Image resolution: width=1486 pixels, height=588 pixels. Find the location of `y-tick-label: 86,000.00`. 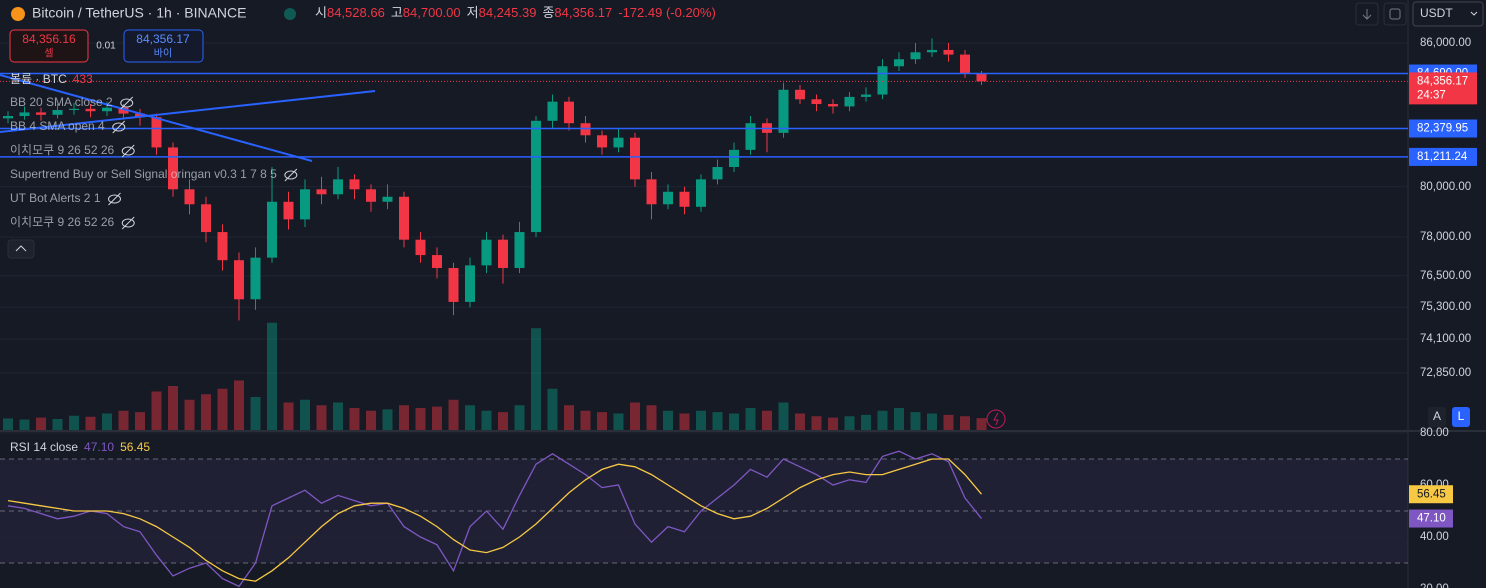

y-tick-label: 86,000.00 is located at coordinates (1445, 43).